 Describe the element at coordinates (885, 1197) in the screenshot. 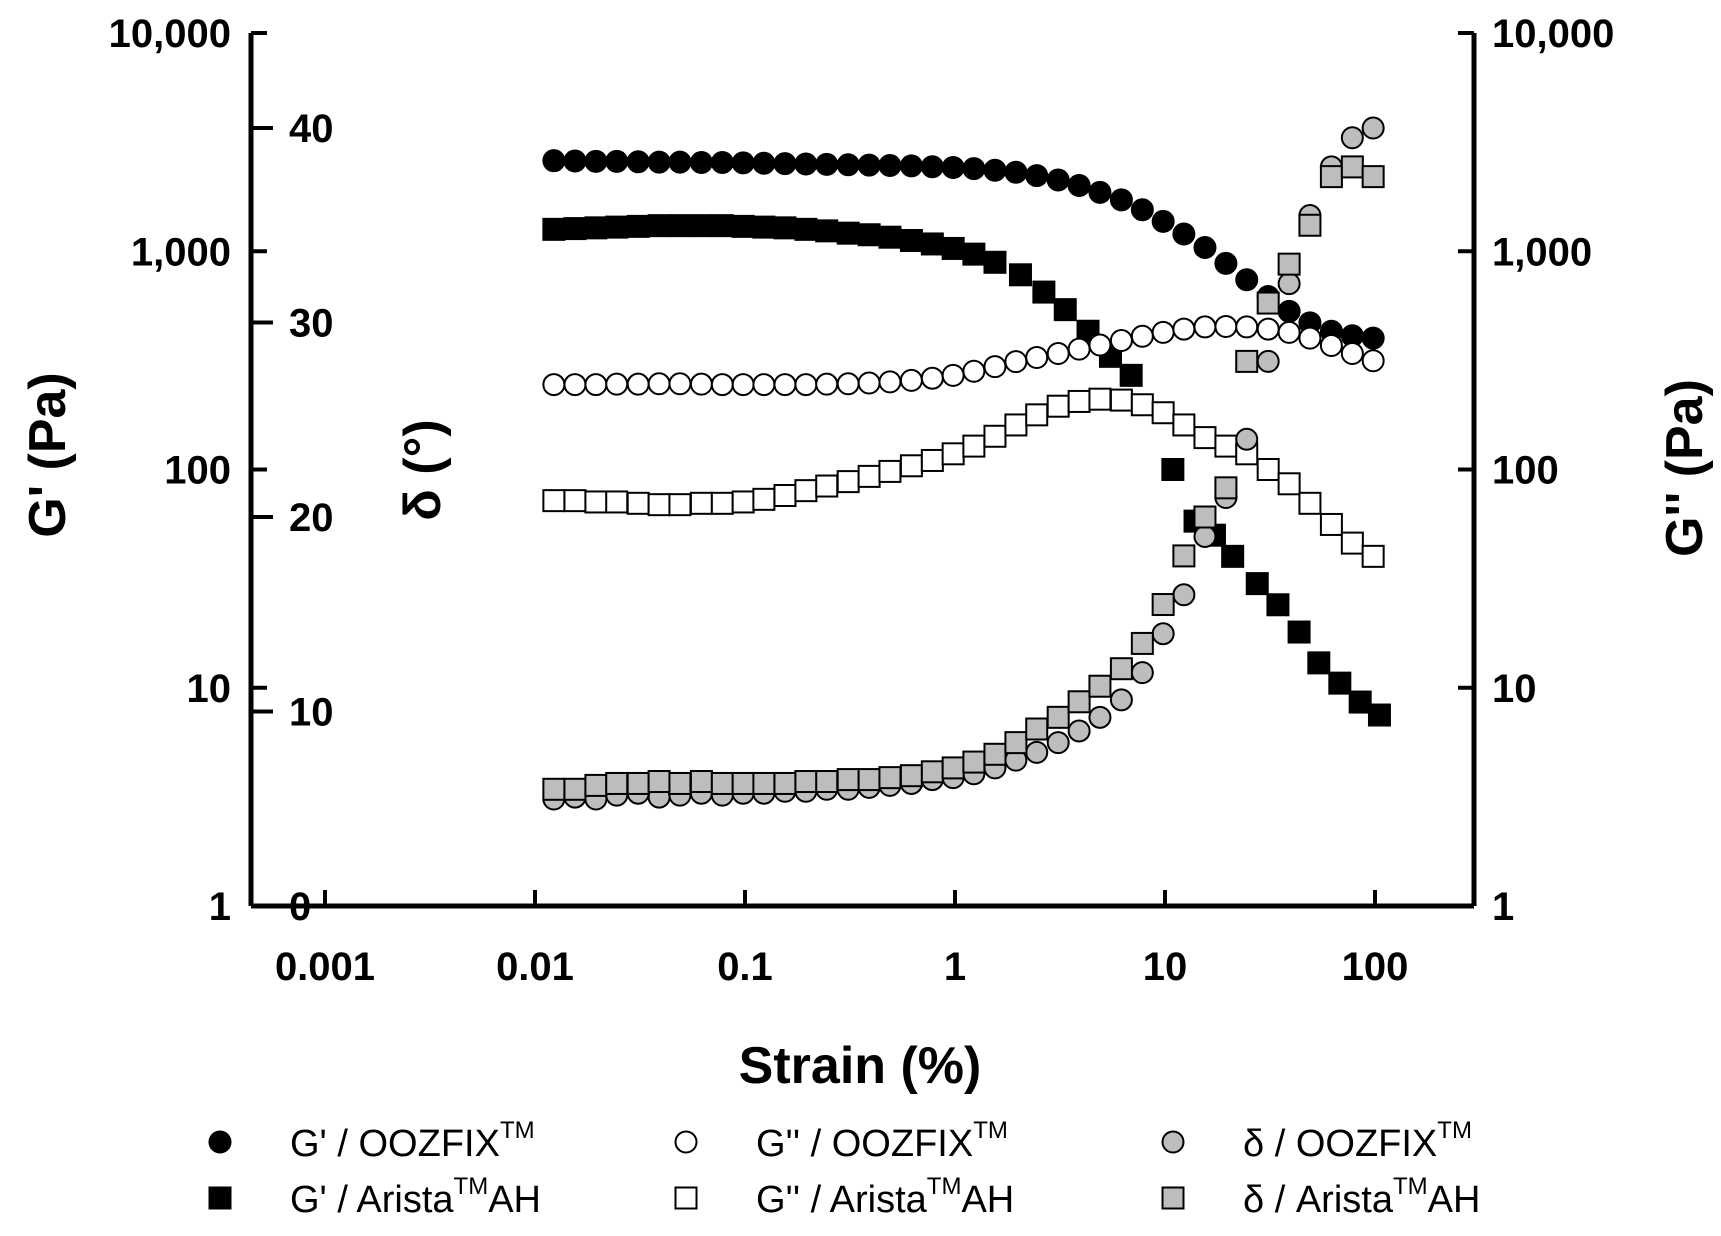

I see `legend-label: G'' / AristaTMAH` at that location.